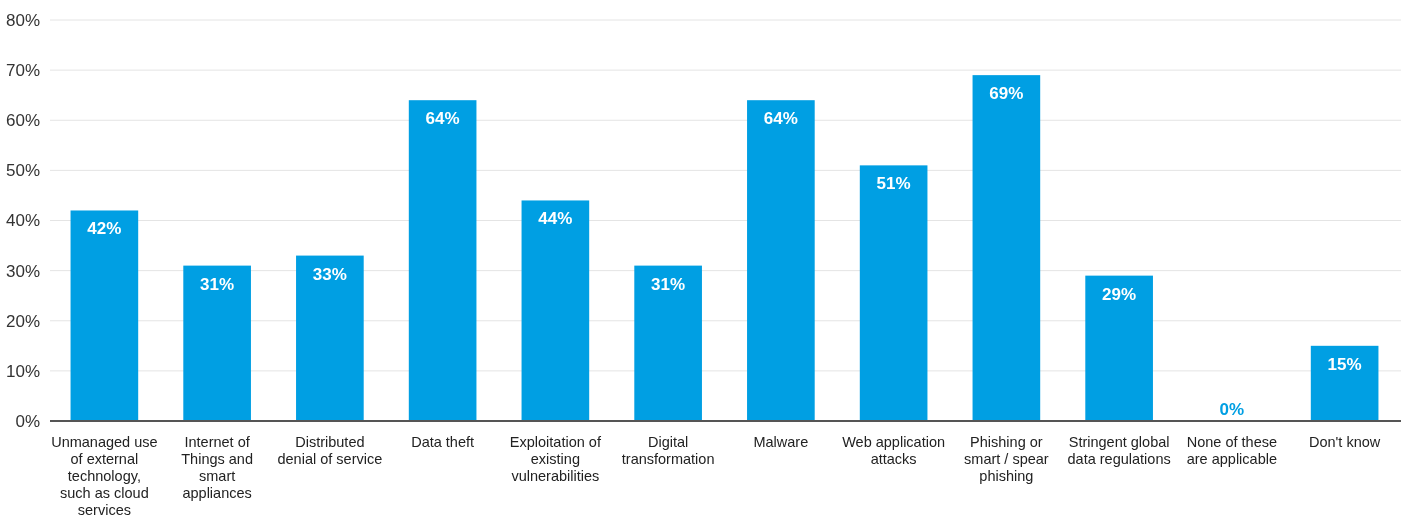  Describe the element at coordinates (443, 442) in the screenshot. I see `x-tick-label: Data theft` at that location.